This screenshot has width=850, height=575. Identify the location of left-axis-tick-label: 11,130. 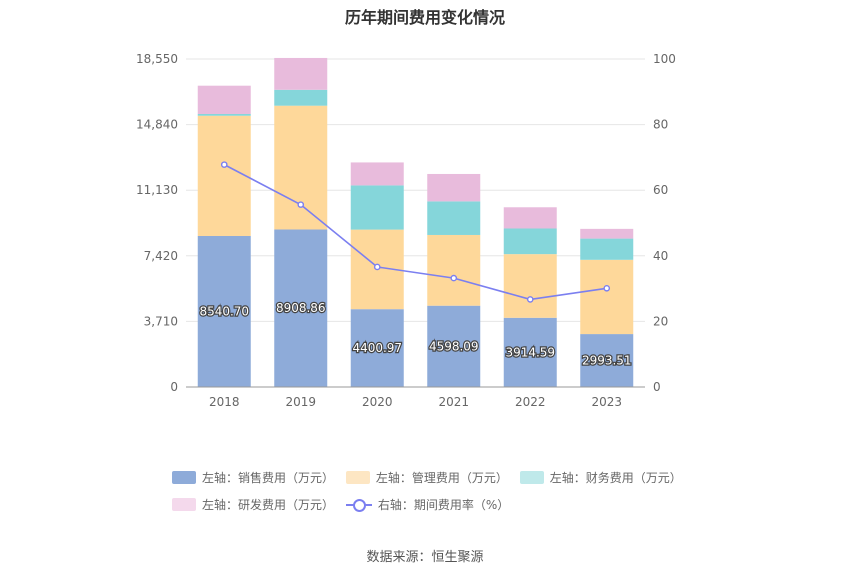
(157, 190).